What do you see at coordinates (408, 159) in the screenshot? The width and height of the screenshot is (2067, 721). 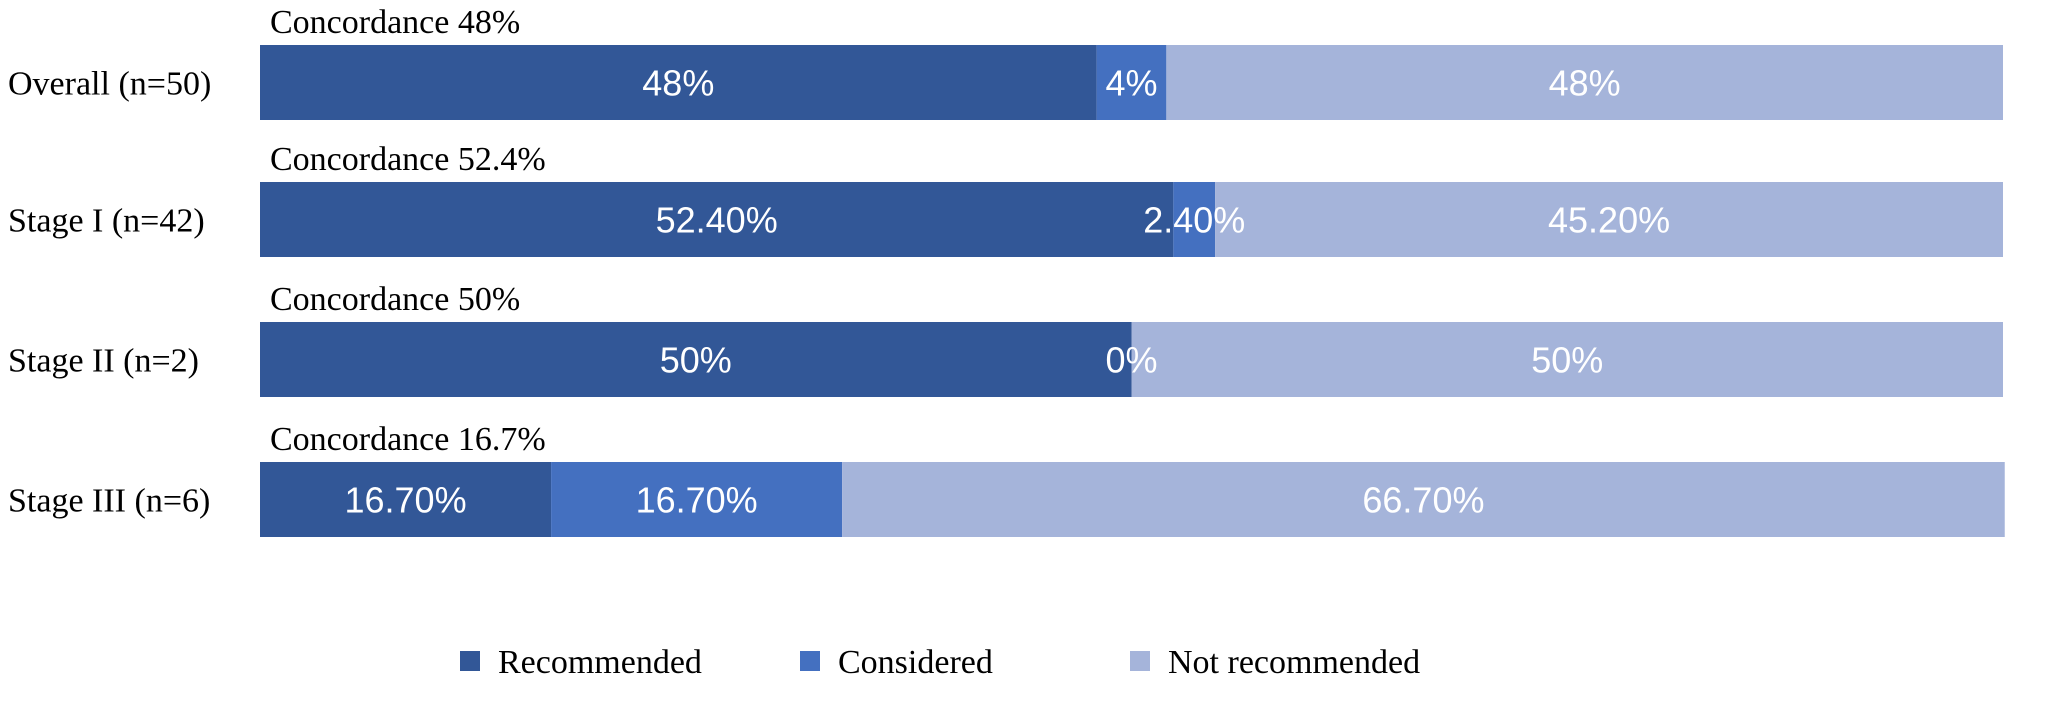 I see `concordance-annotation: Concordance 52.4%` at bounding box center [408, 159].